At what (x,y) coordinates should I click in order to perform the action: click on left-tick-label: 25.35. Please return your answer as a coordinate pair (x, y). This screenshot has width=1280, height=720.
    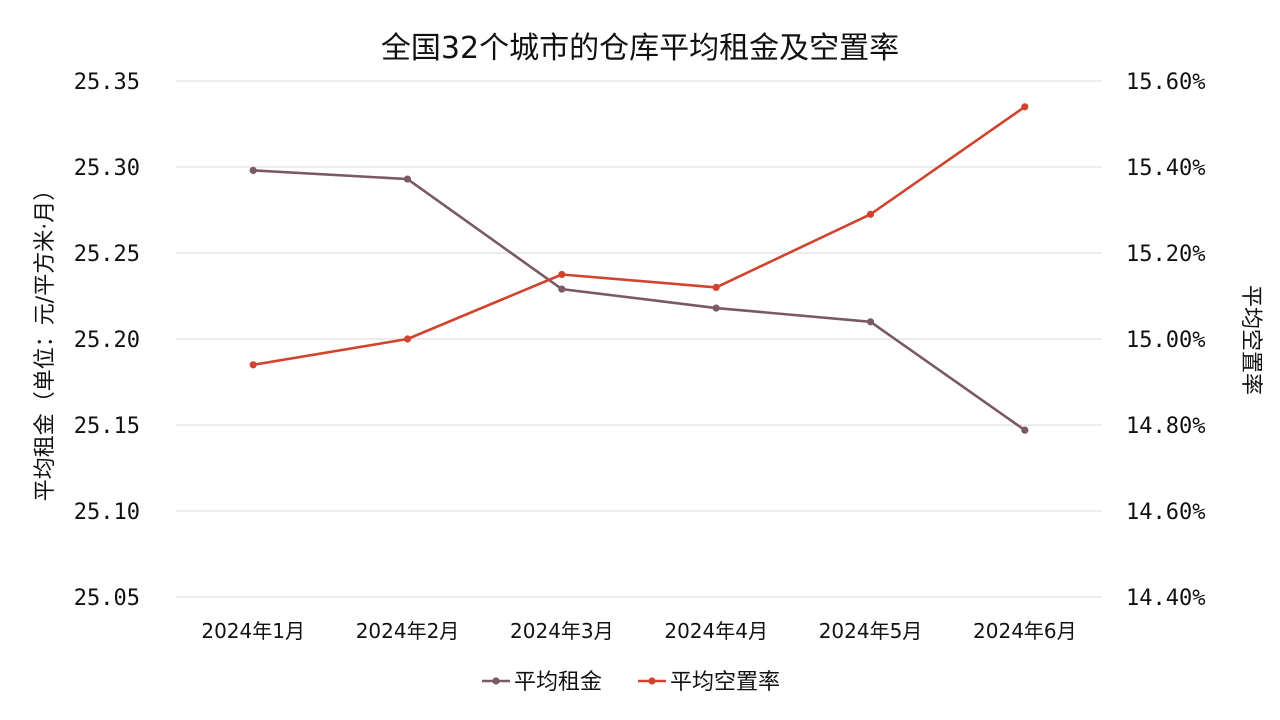
    Looking at the image, I should click on (107, 82).